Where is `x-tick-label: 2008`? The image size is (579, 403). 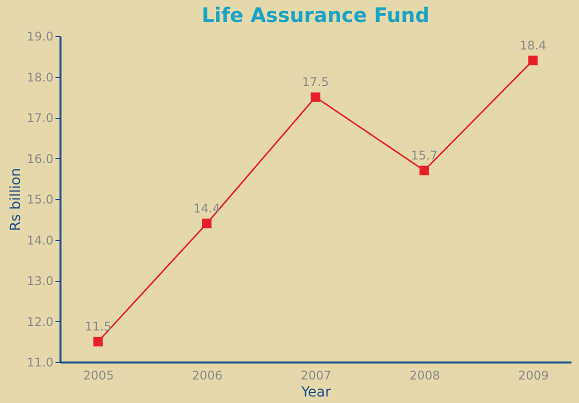 x-tick-label: 2008 is located at coordinates (424, 375).